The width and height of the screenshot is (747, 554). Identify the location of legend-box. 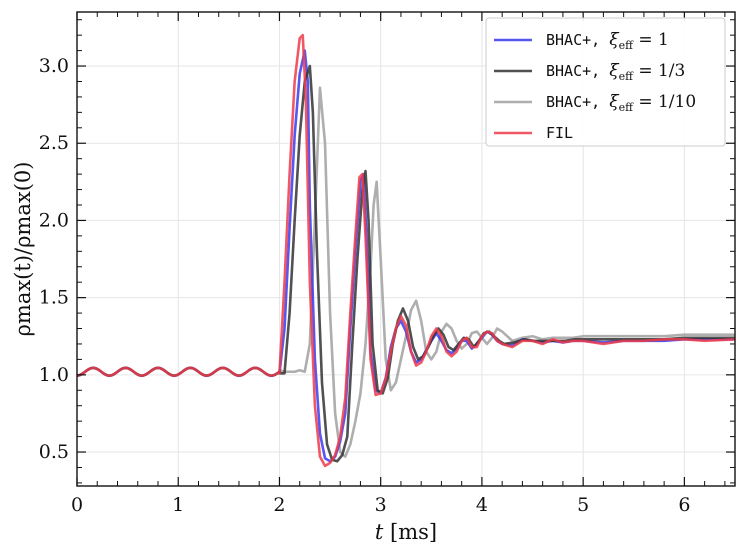
(605, 82).